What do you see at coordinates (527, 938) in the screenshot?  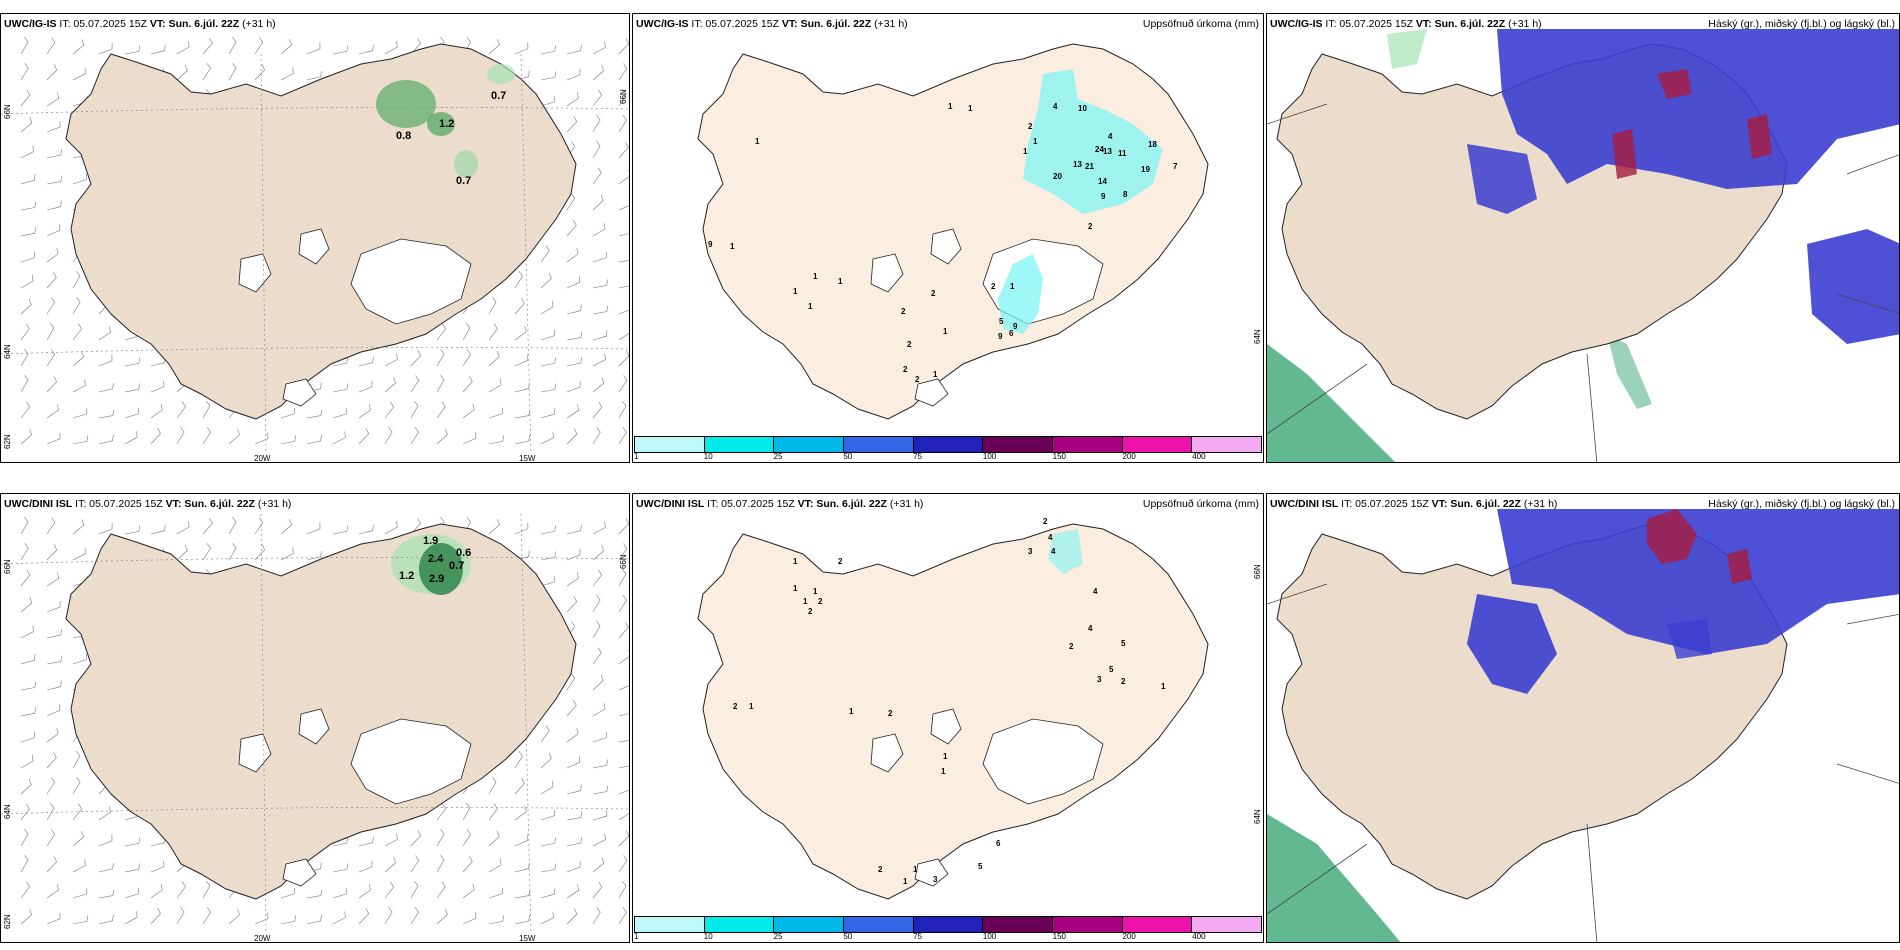 I see `lon-label: 15W` at bounding box center [527, 938].